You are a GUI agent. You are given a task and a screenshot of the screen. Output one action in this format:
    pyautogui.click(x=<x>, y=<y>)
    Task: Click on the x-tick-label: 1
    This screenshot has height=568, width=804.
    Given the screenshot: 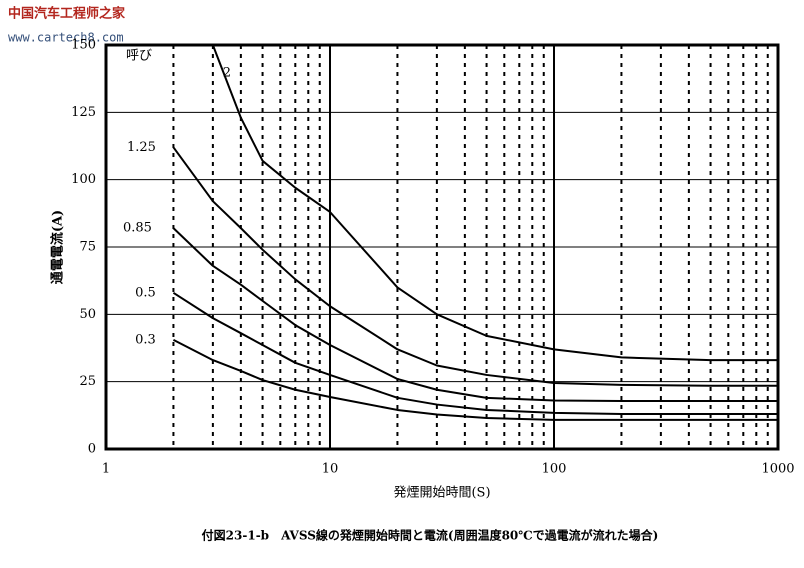 What is the action you would take?
    pyautogui.click(x=106, y=469)
    